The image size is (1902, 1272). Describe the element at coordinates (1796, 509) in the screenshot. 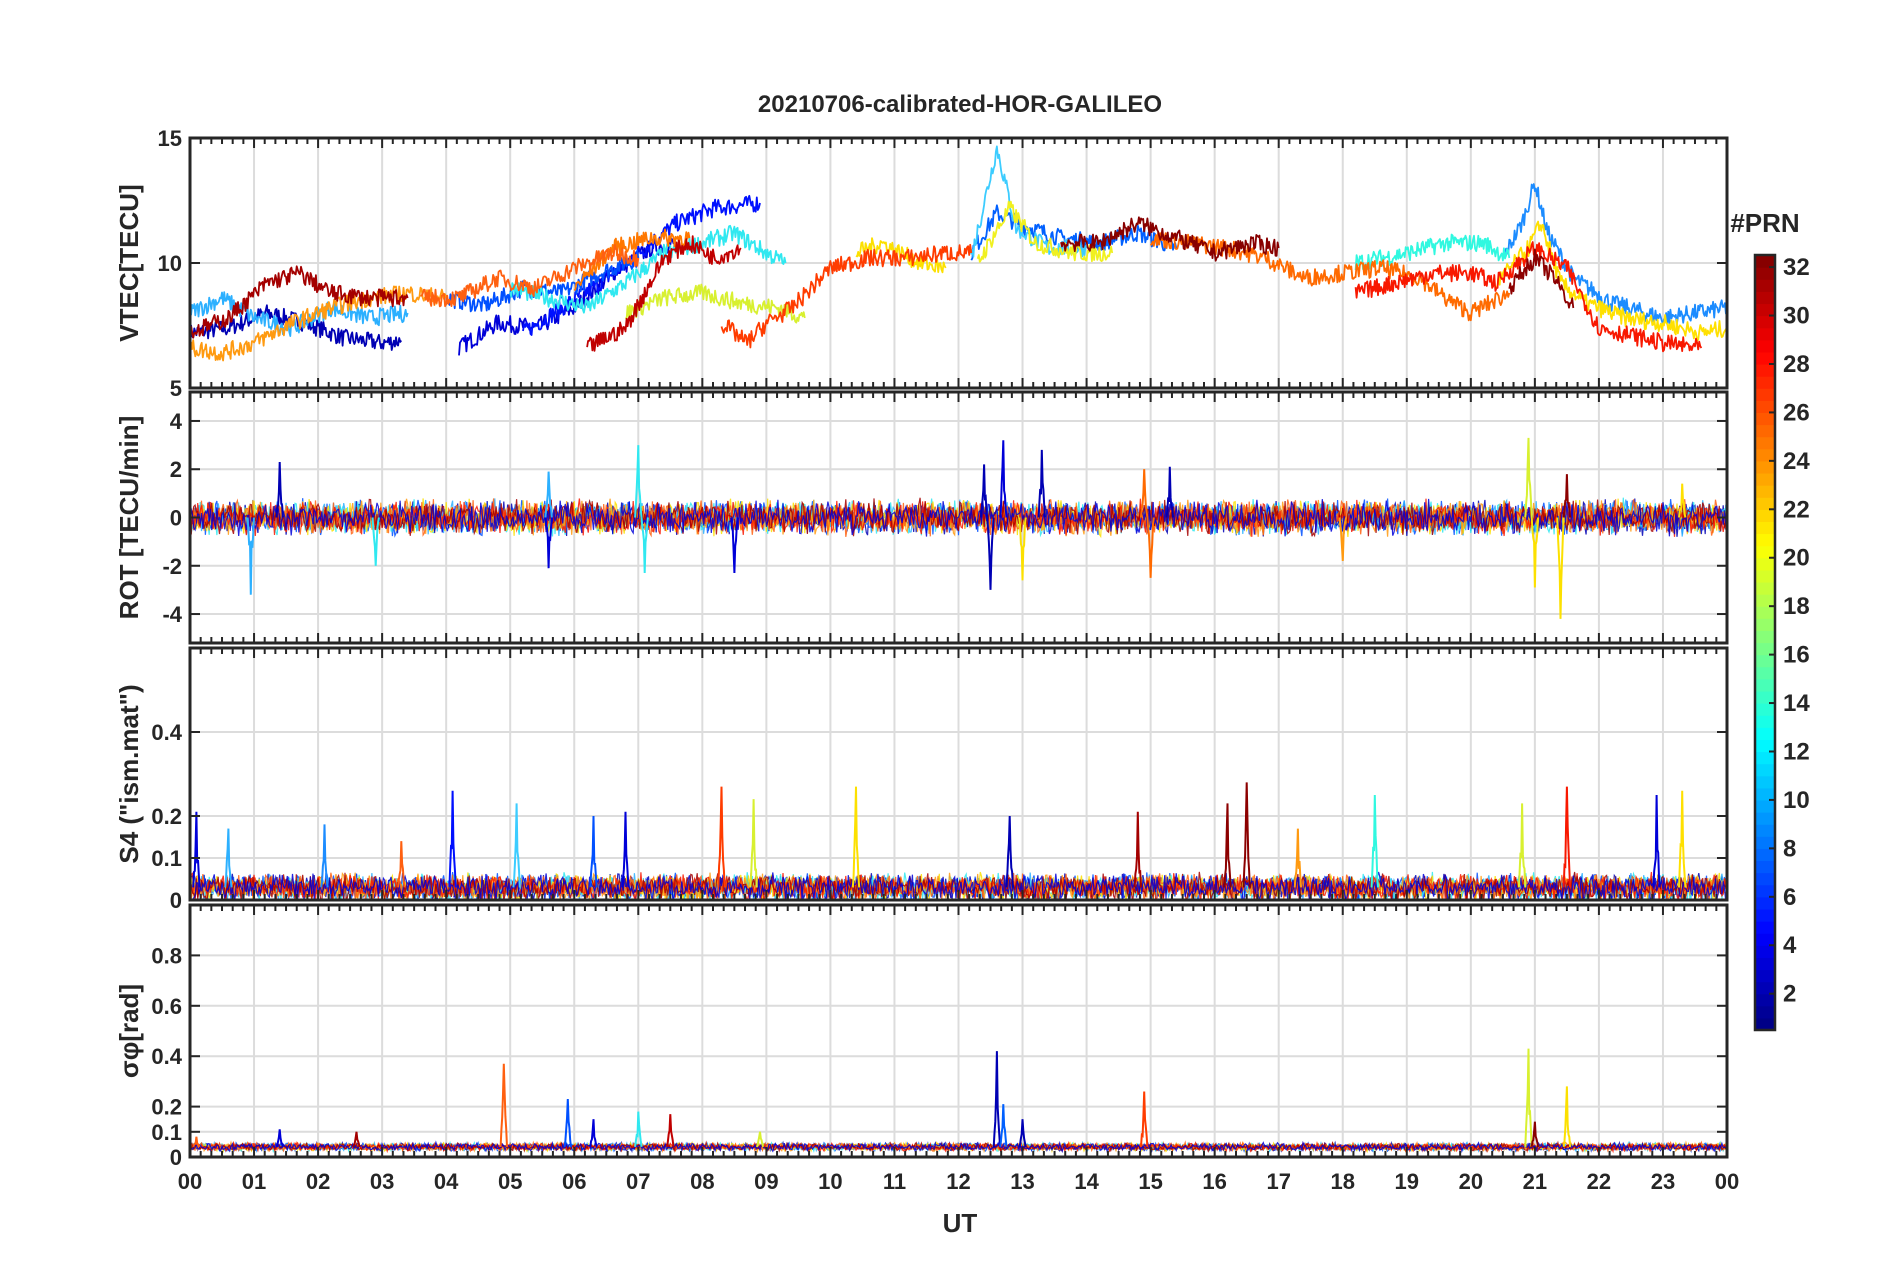

I see `colorbar-tick-label: 22` at that location.